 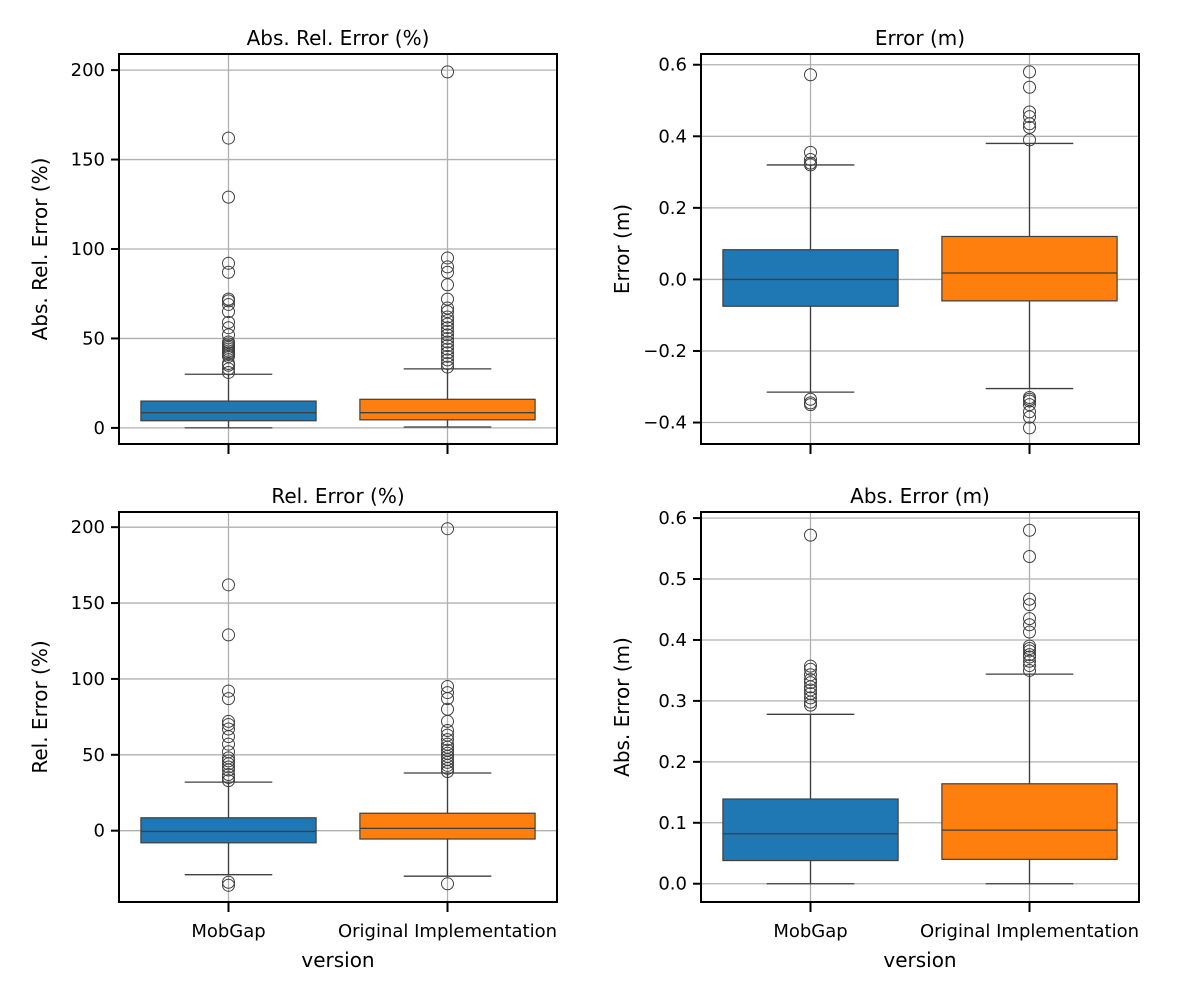 What do you see at coordinates (920, 496) in the screenshot?
I see `subplot-title: Abs. Error (m)` at bounding box center [920, 496].